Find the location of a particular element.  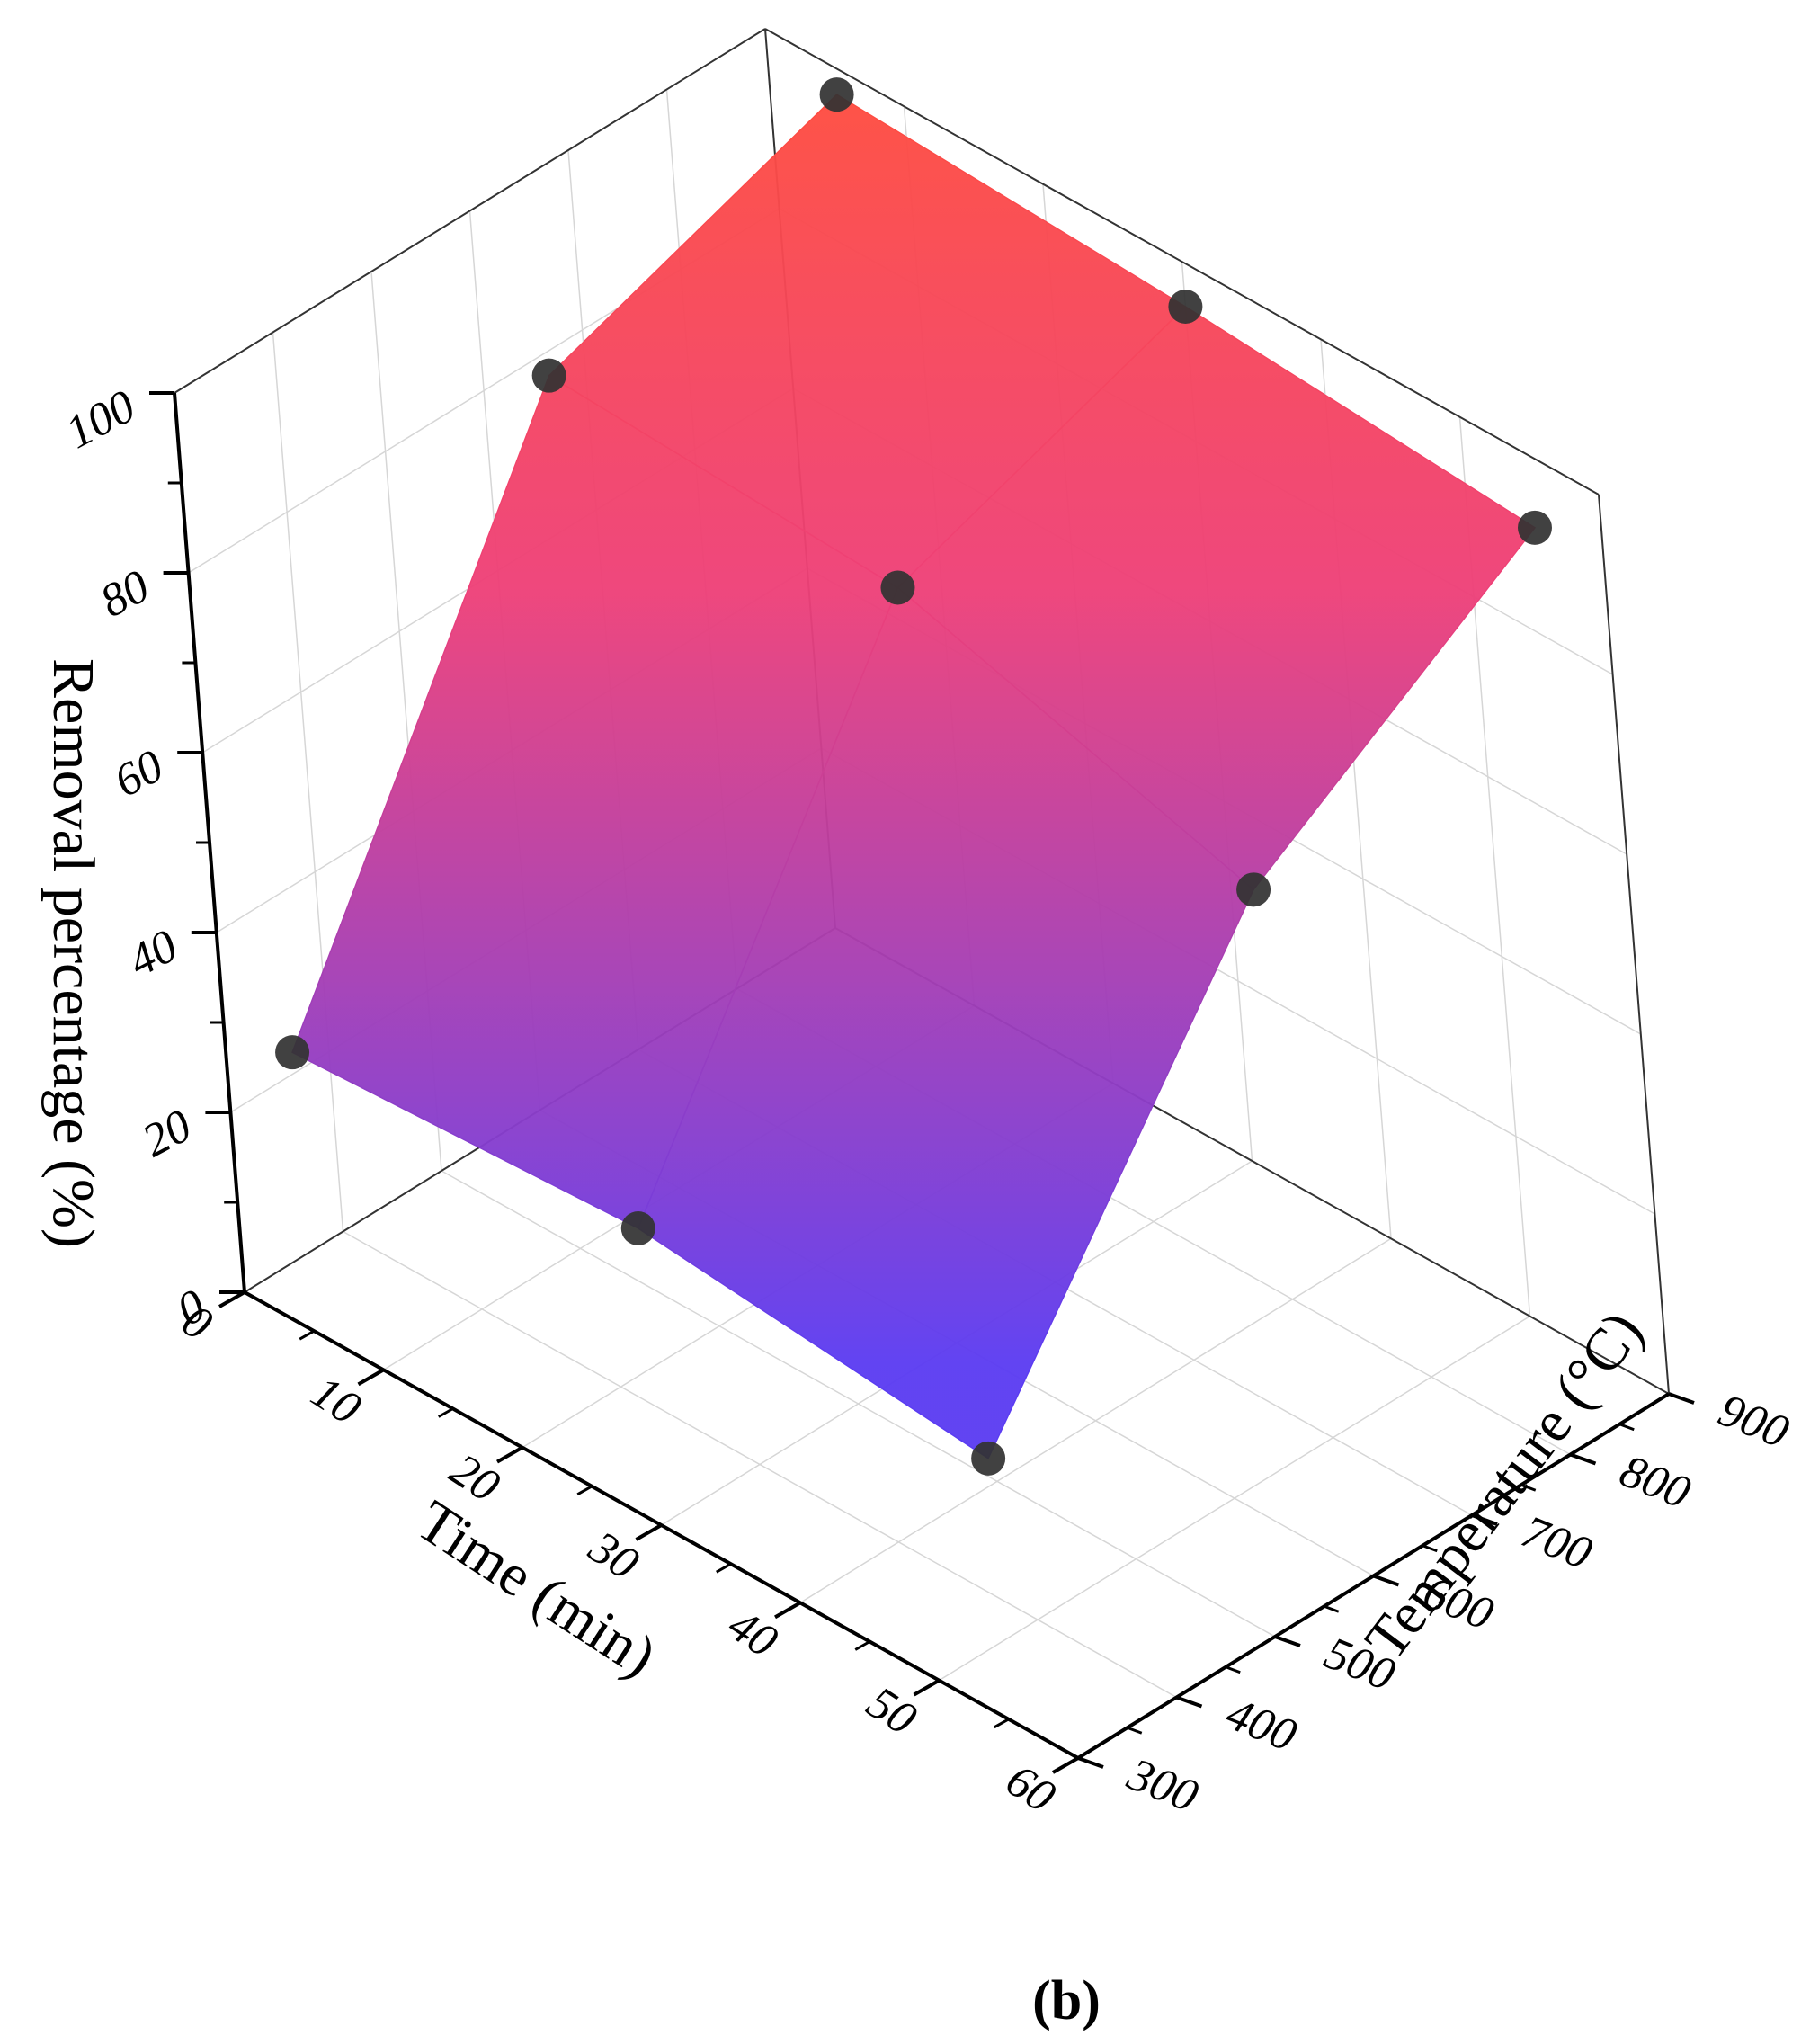

y-tick-label: 700 is located at coordinates (1557, 1543).